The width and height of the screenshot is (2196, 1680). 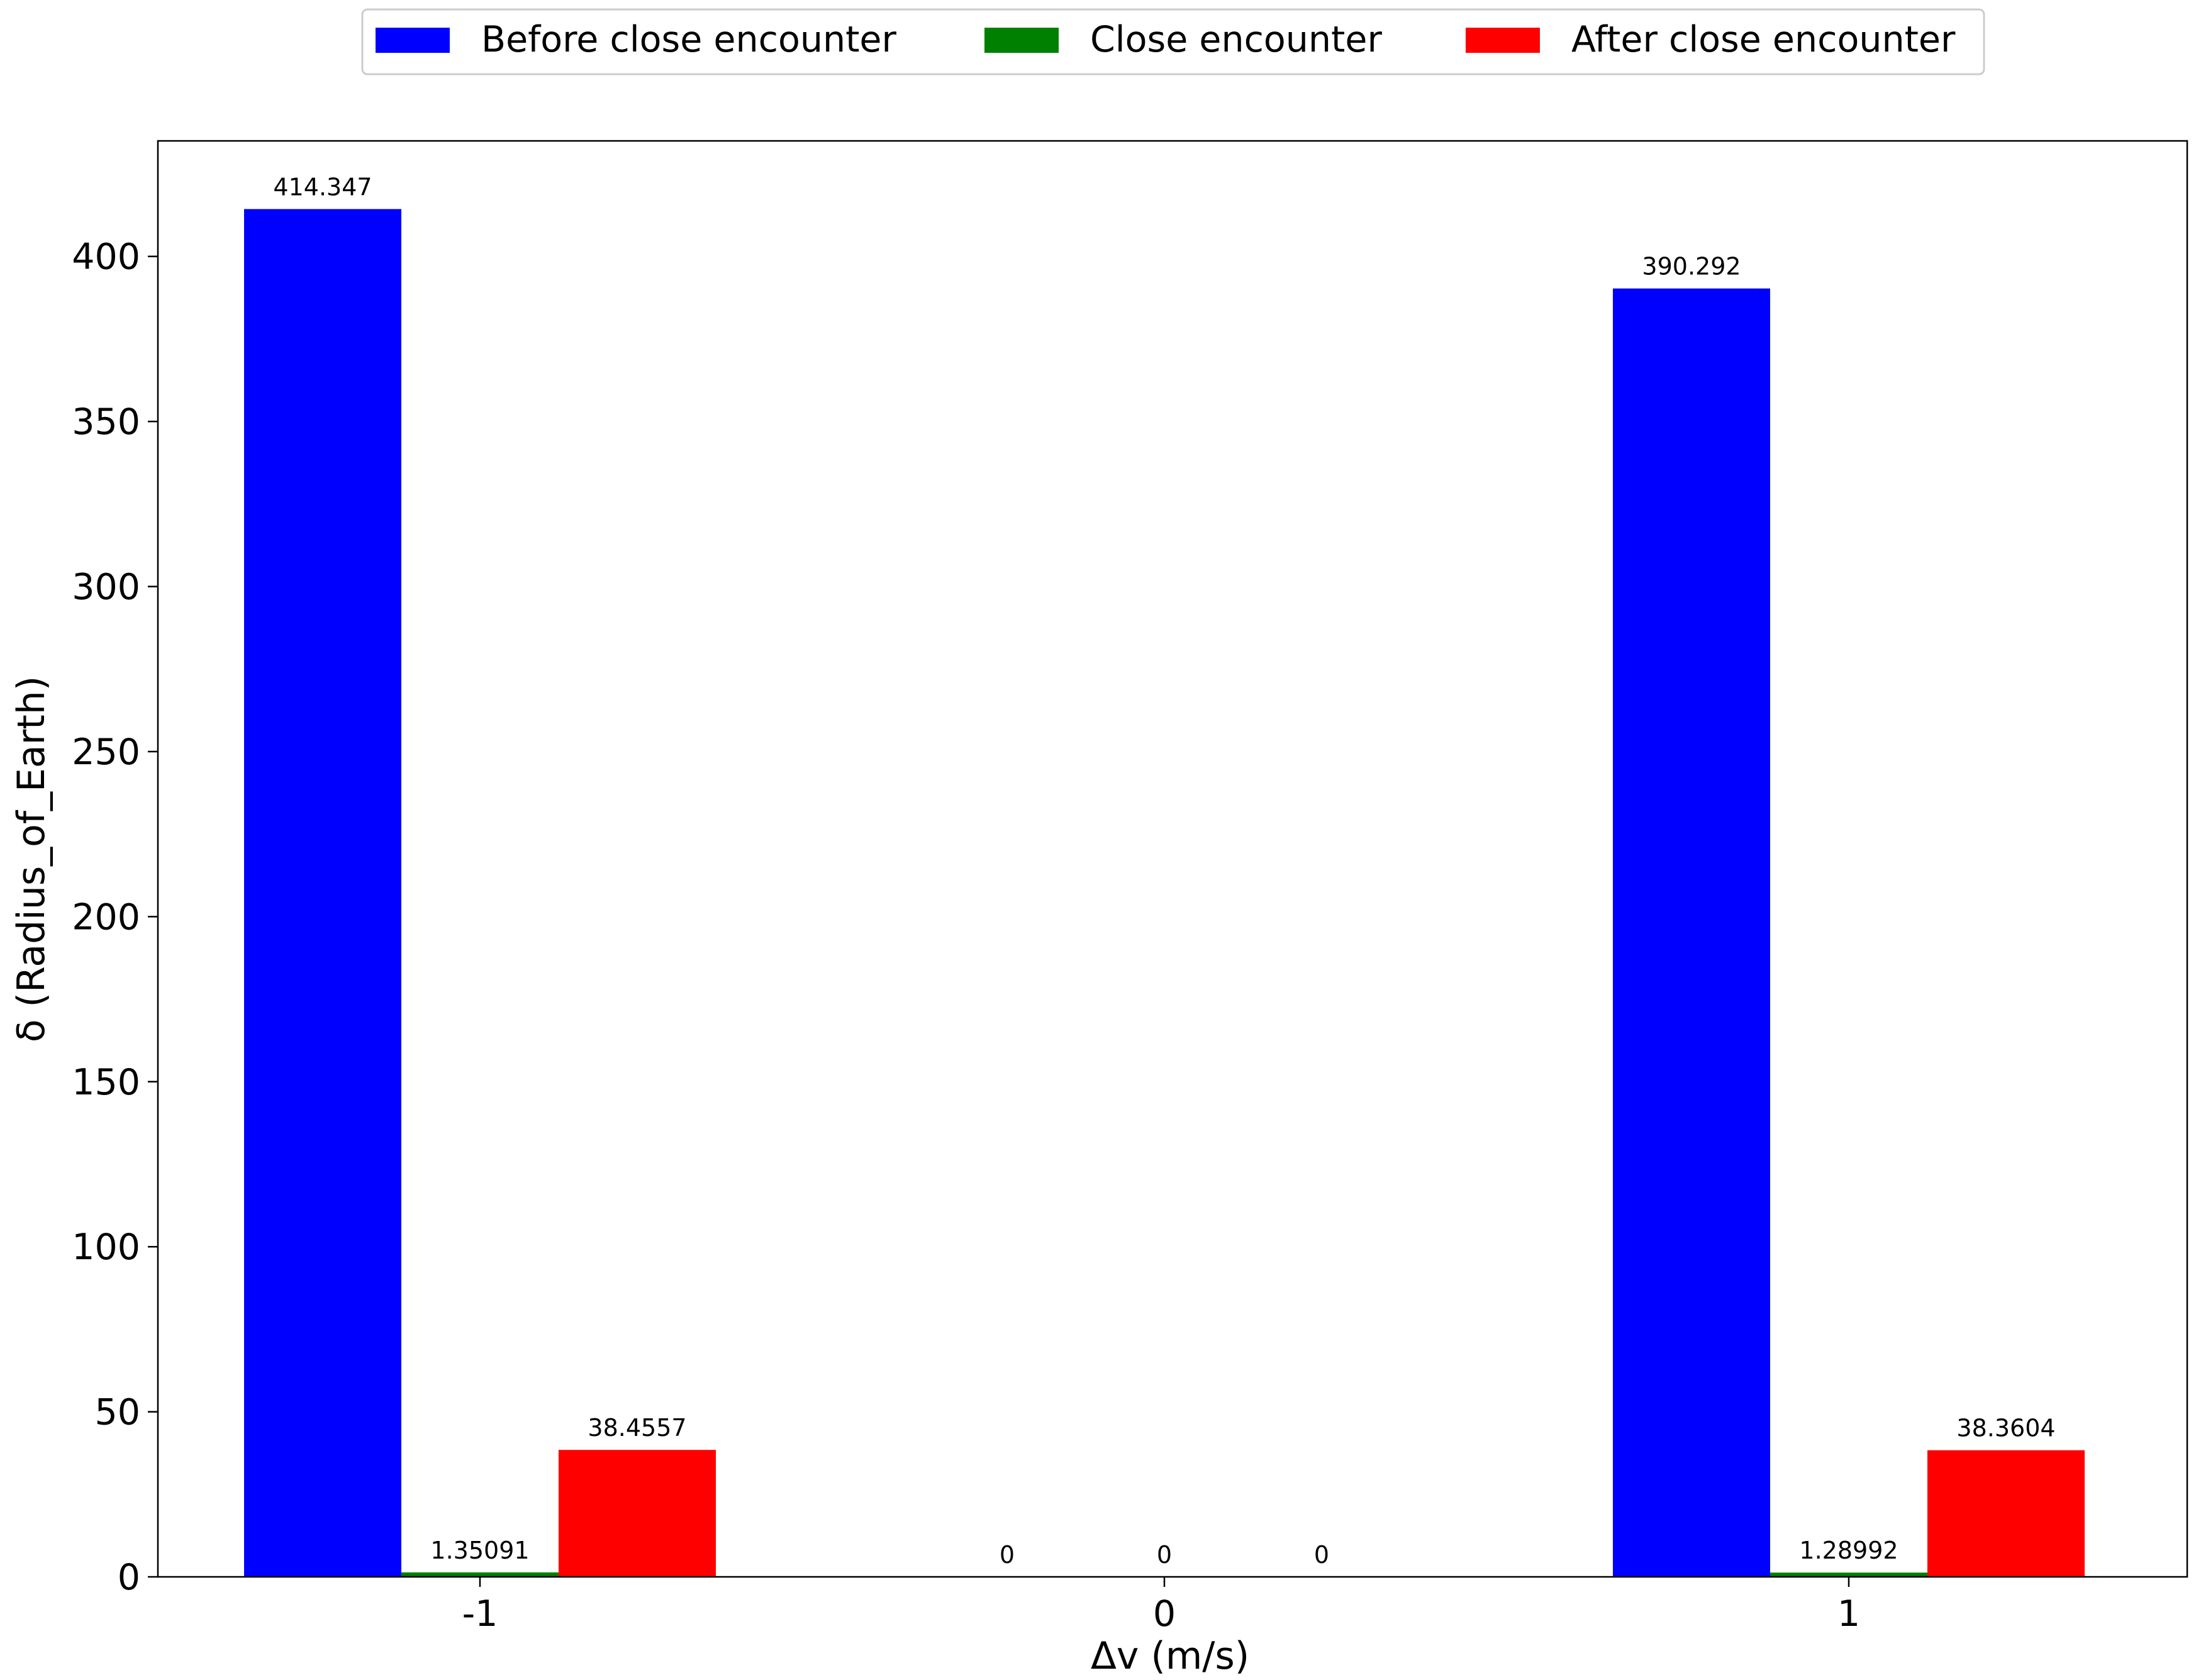 I want to click on bar-value-label: 1.28992, so click(x=1848, y=1550).